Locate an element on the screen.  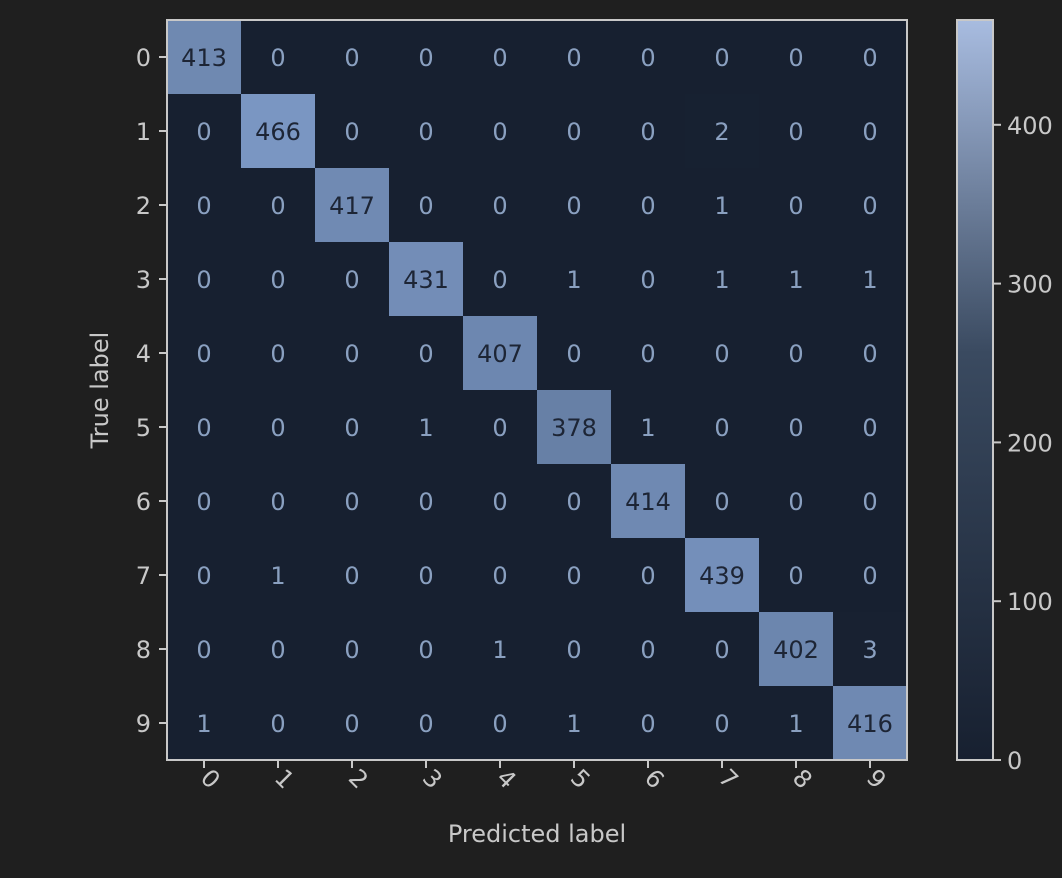
colorbar-tick-label: 100 is located at coordinates (1030, 602).